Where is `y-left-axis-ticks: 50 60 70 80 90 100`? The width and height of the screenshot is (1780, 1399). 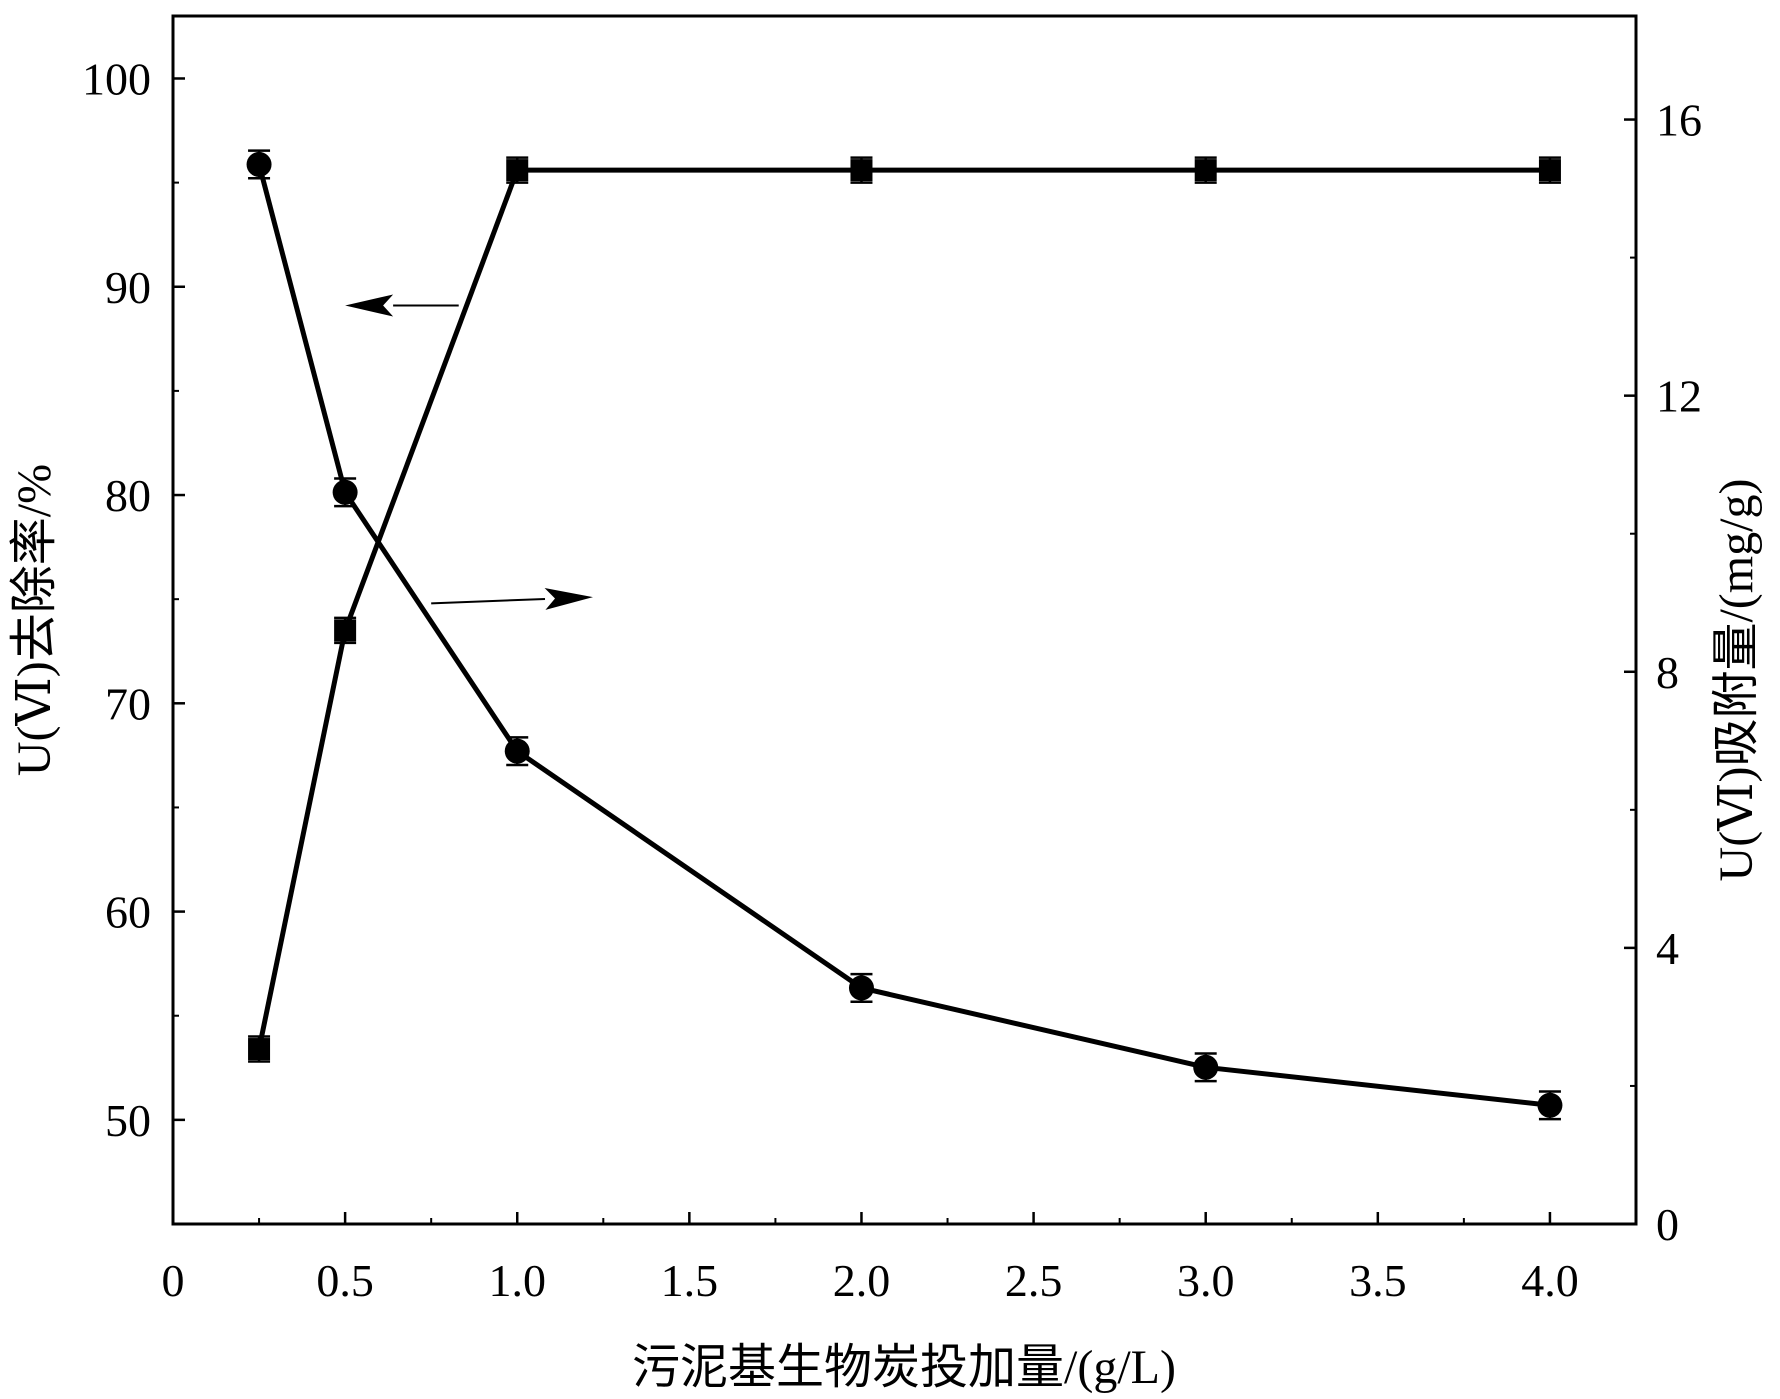 y-left-axis-ticks: 50 60 70 80 90 100 is located at coordinates (133, 639).